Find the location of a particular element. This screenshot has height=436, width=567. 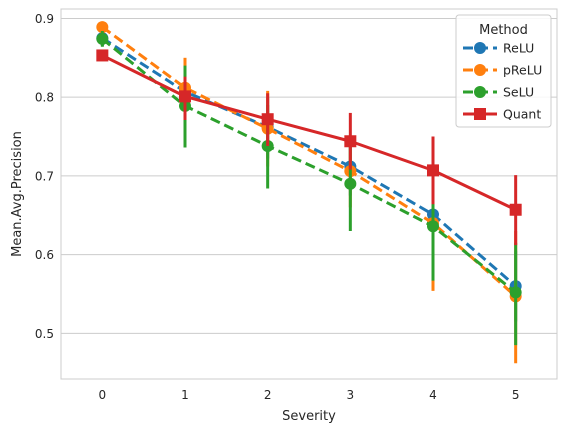

legend-label: SeLU is located at coordinates (518, 92).